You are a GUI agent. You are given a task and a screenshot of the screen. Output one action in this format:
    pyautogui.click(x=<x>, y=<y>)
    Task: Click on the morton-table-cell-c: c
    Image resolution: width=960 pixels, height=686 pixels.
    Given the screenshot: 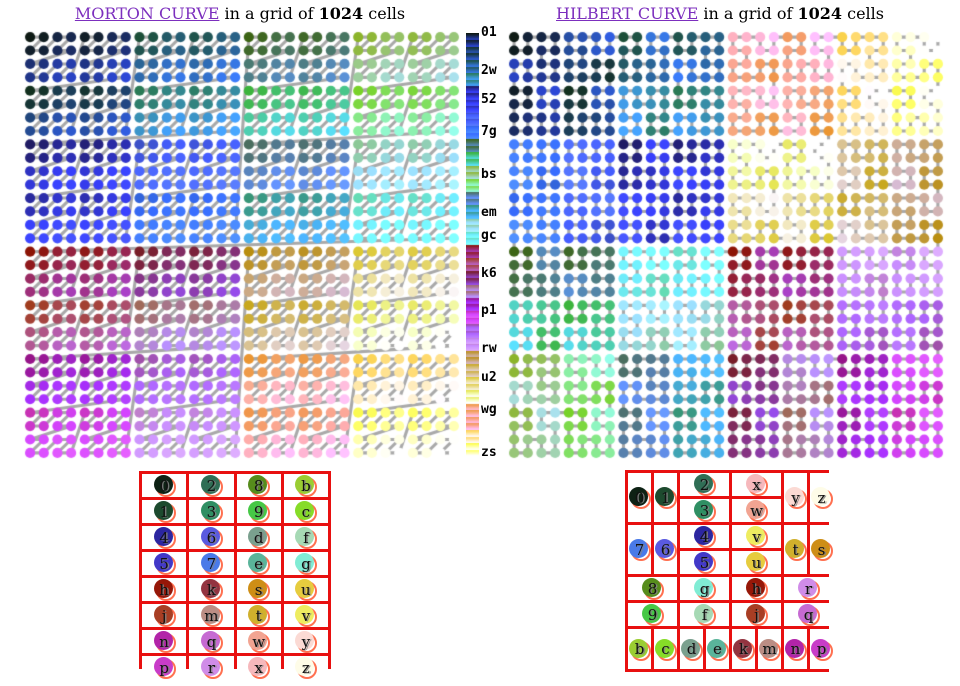 What is the action you would take?
    pyautogui.click(x=305, y=511)
    